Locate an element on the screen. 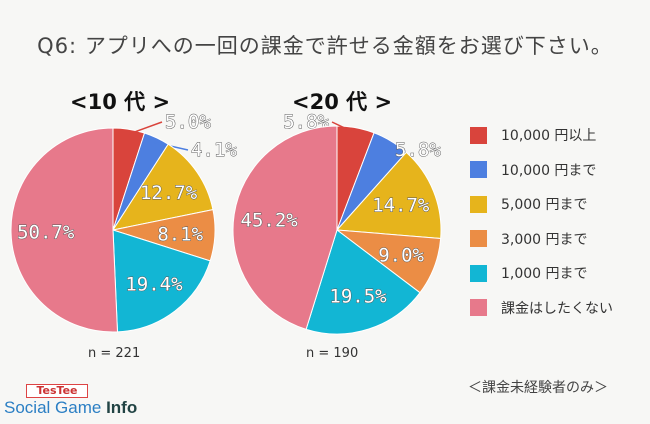 Image resolution: width=650 pixels, height=424 pixels. legend-item: 1,000 円まで is located at coordinates (541, 273).